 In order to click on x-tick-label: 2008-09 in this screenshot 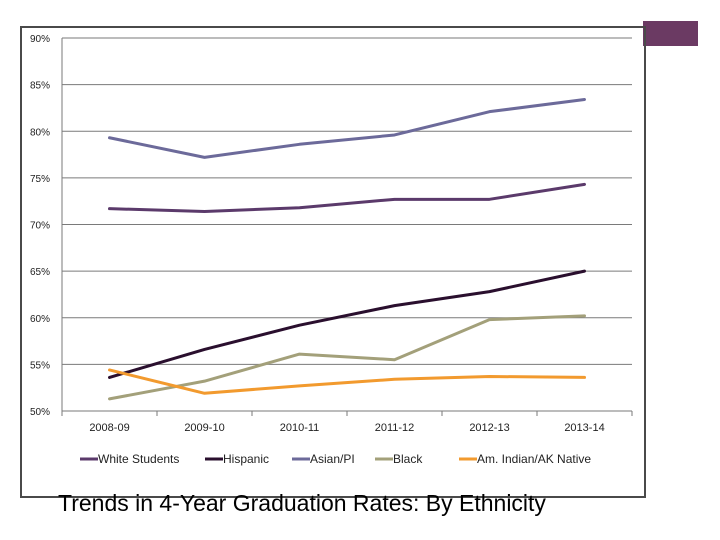, I will do `click(109, 428)`.